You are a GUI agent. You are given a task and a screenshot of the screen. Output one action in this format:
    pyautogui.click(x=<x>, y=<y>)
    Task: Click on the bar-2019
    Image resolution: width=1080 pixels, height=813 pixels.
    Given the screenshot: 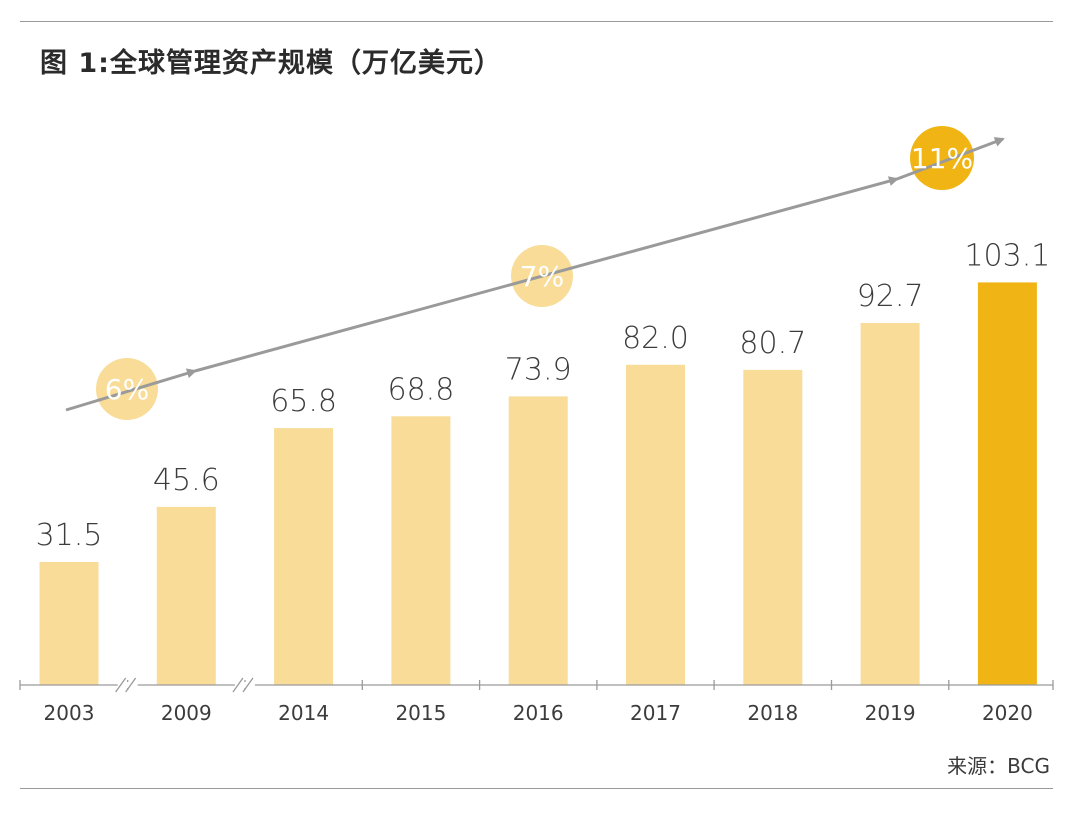 What is the action you would take?
    pyautogui.click(x=890, y=504)
    